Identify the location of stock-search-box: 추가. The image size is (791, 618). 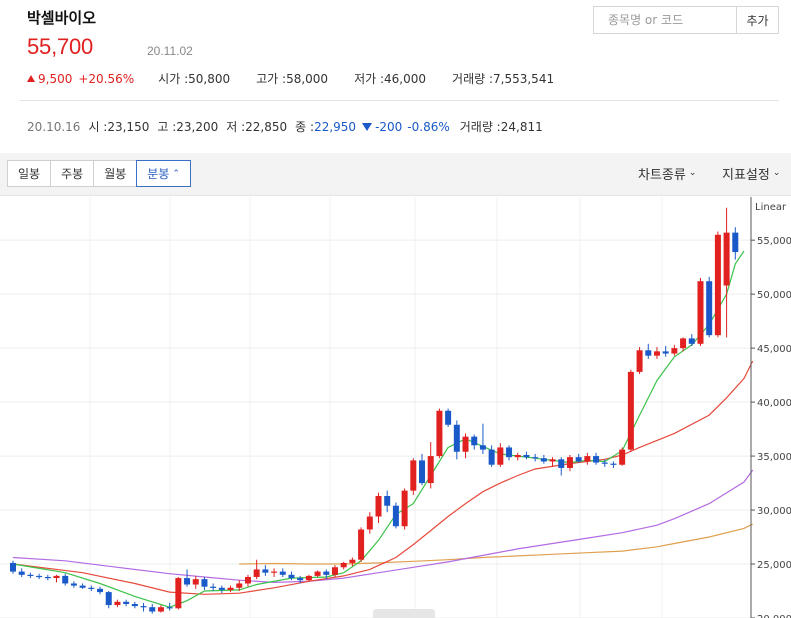
(686, 20).